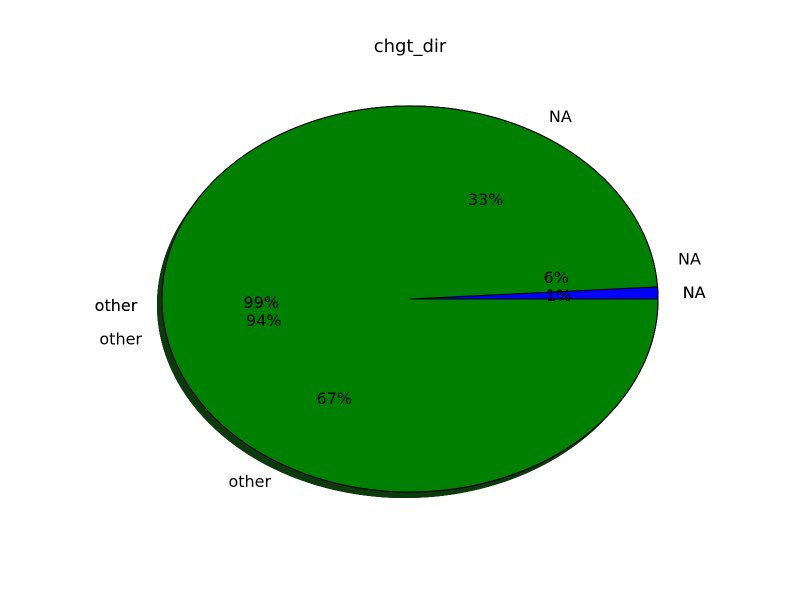 The height and width of the screenshot is (600, 800). I want to click on slice-percent-label: 67%, so click(335, 398).